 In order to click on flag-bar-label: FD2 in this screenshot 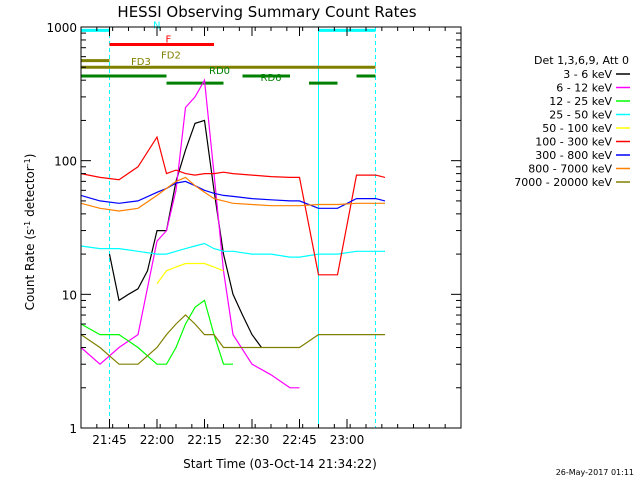, I will do `click(171, 56)`.